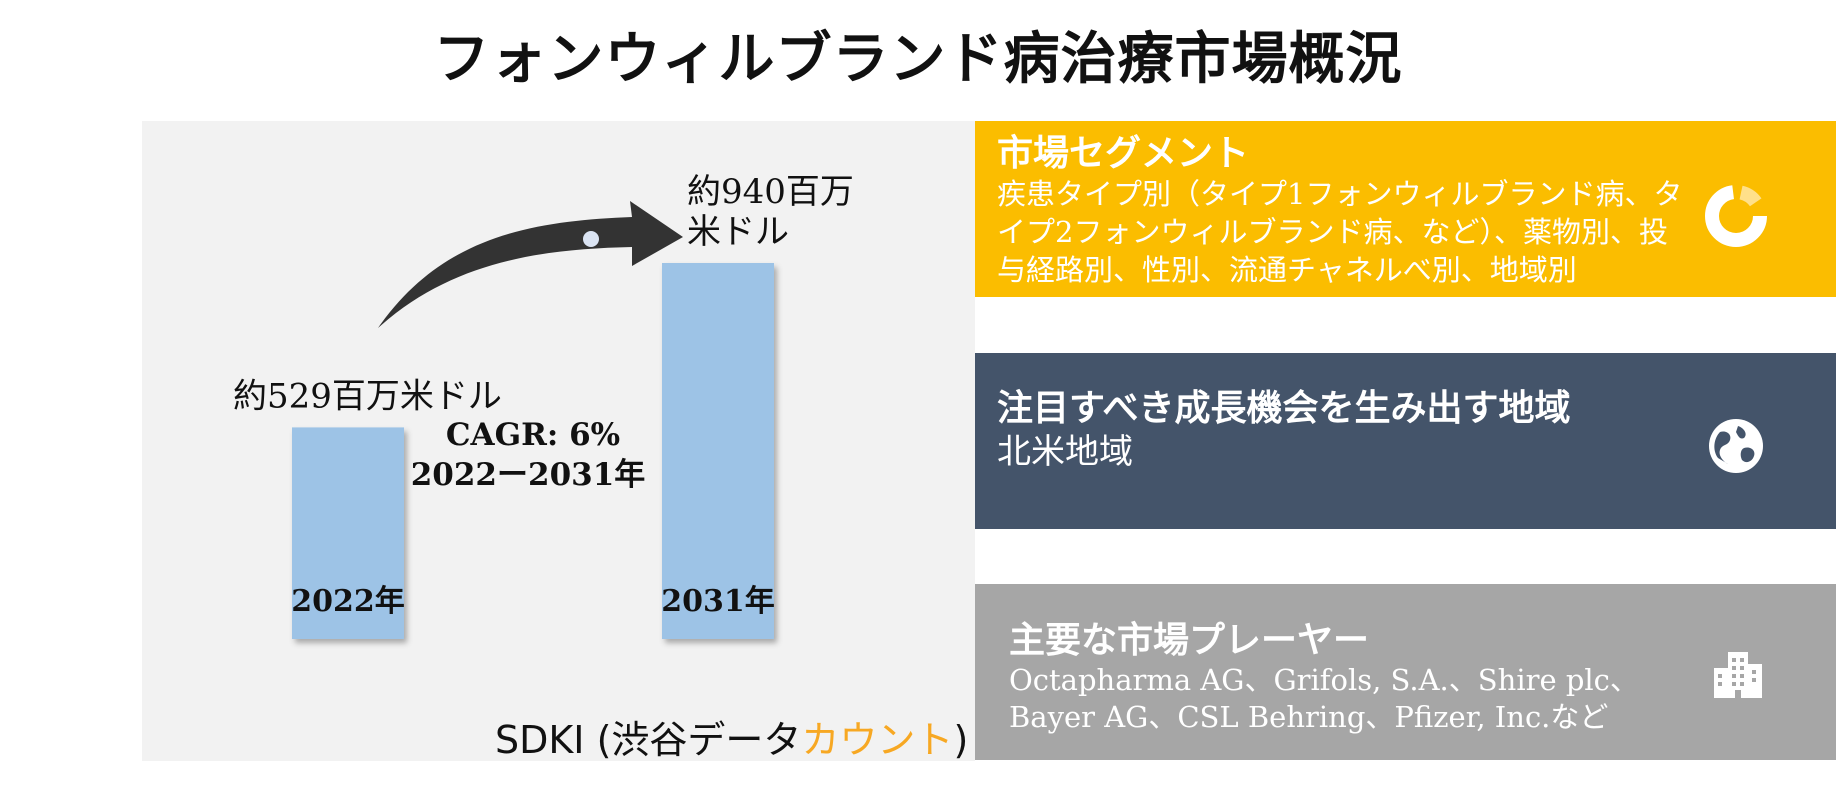  Describe the element at coordinates (1284, 408) in the screenshot. I see `region-heading: 注目すべき成長機会を生み出す地域` at that location.